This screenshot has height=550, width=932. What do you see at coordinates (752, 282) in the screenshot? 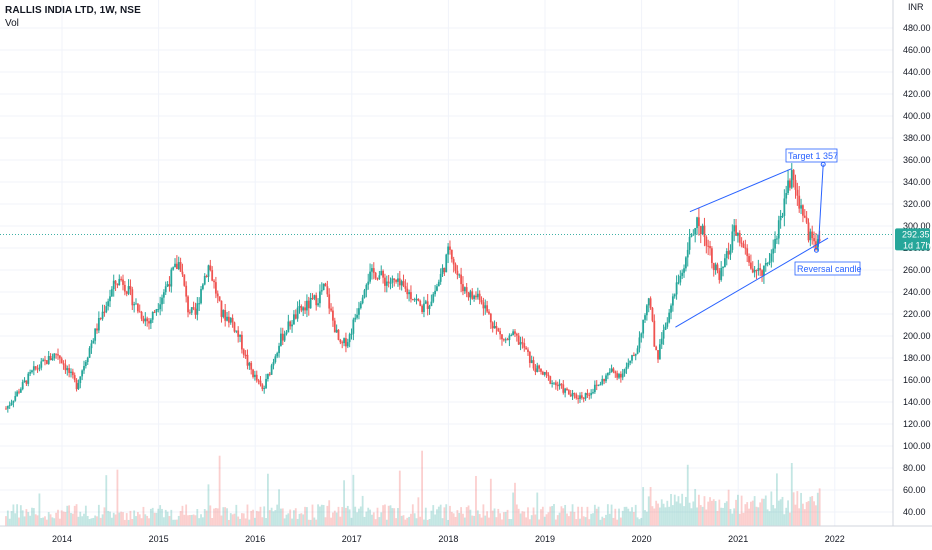
I see `channel-lower-line` at bounding box center [752, 282].